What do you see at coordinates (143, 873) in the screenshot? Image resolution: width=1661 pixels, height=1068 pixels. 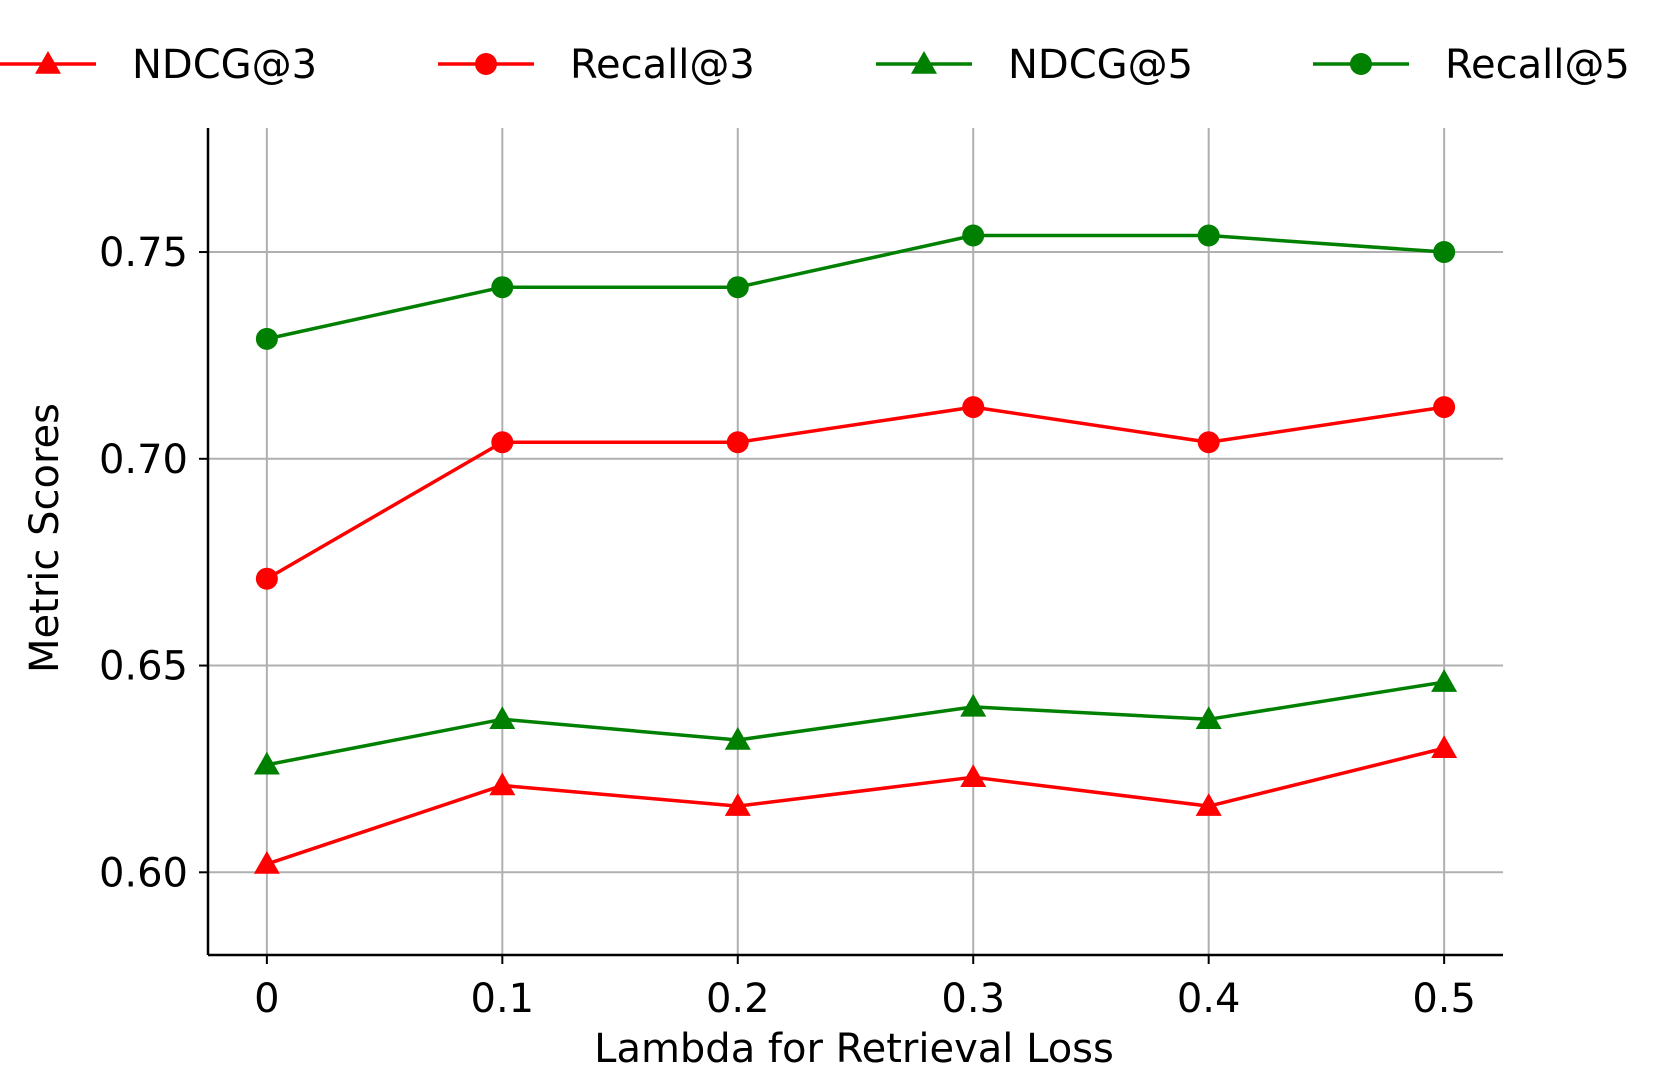 I see `y-tick-label: 0.60` at bounding box center [143, 873].